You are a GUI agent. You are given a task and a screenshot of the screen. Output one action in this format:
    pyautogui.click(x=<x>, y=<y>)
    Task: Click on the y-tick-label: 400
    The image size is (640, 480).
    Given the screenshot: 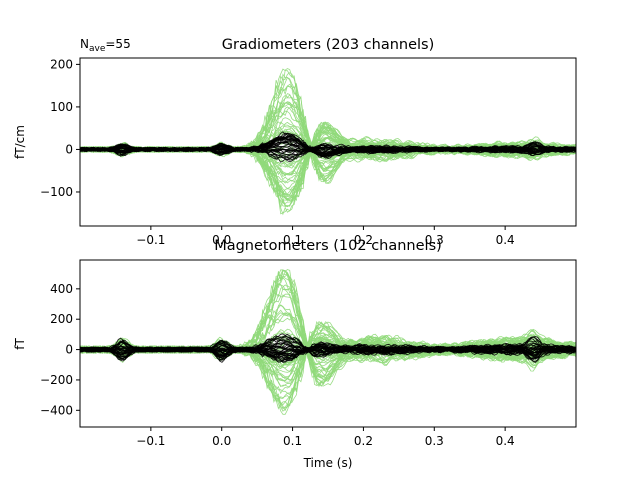 What is the action you would take?
    pyautogui.click(x=61, y=289)
    